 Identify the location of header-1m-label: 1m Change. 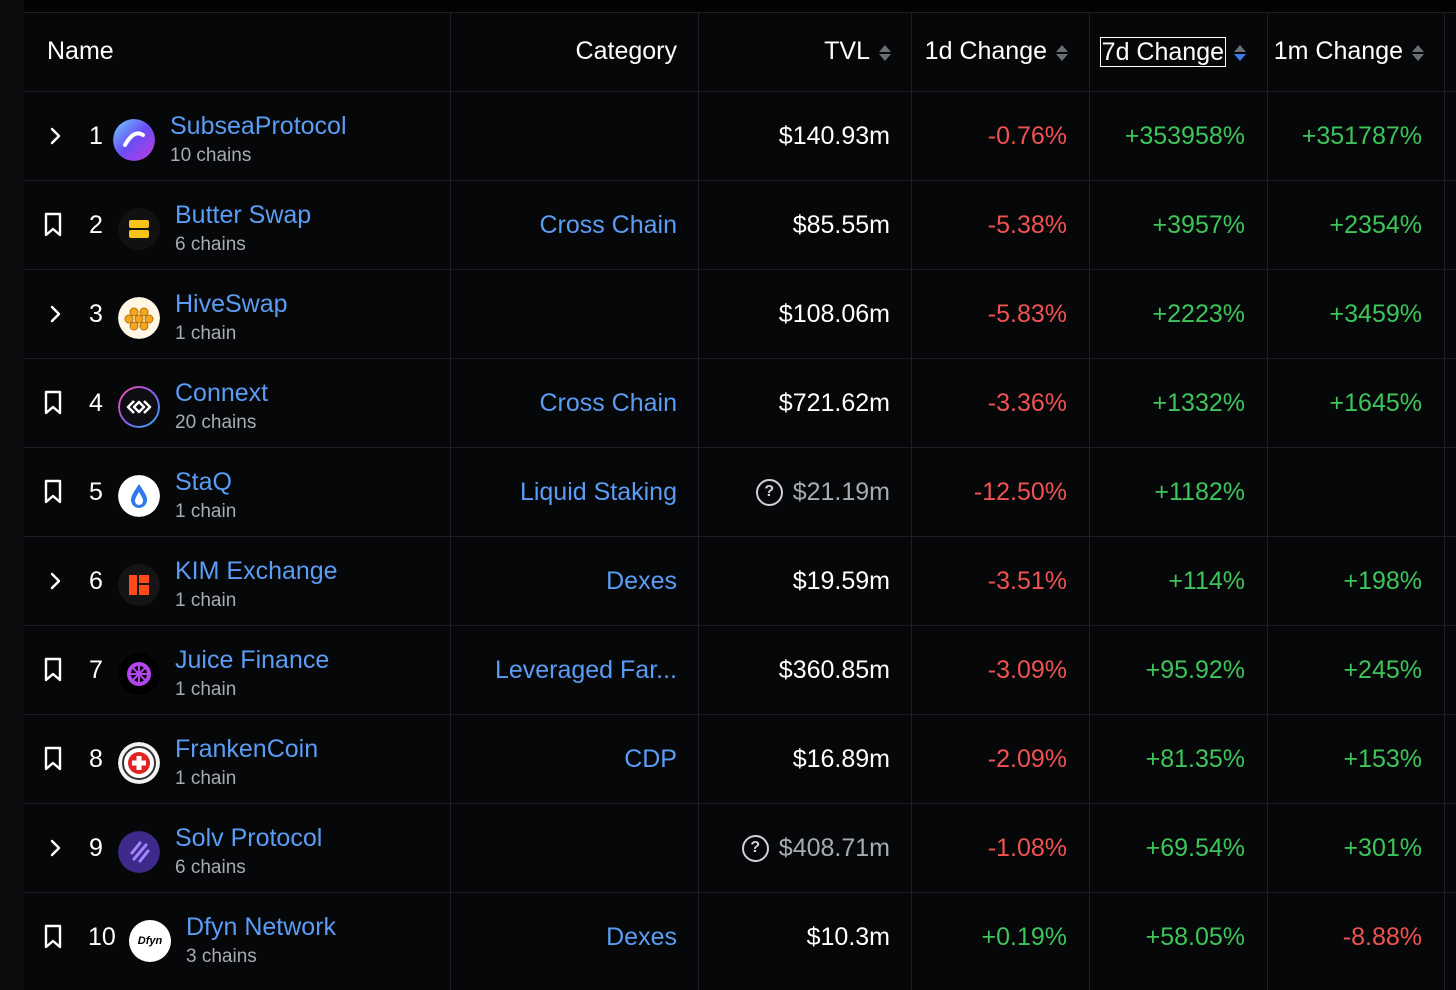
(1338, 51).